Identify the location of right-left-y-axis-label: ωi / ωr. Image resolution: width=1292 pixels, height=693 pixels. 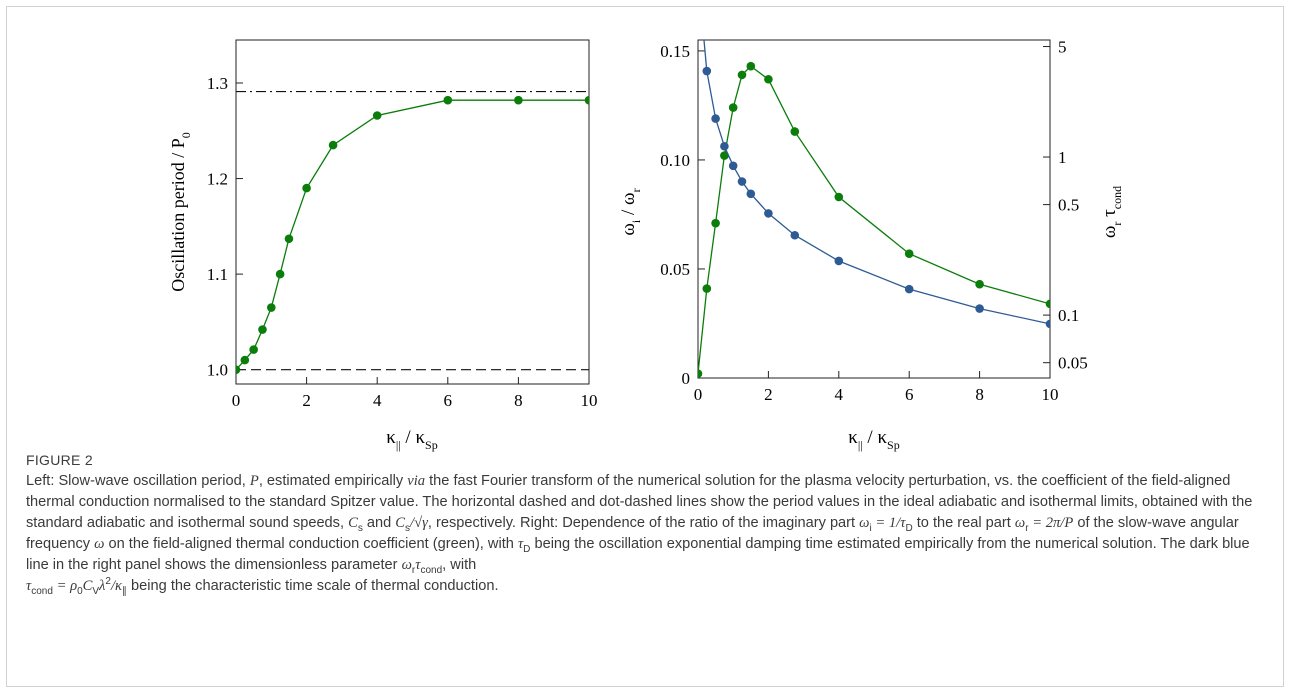
(630, 211).